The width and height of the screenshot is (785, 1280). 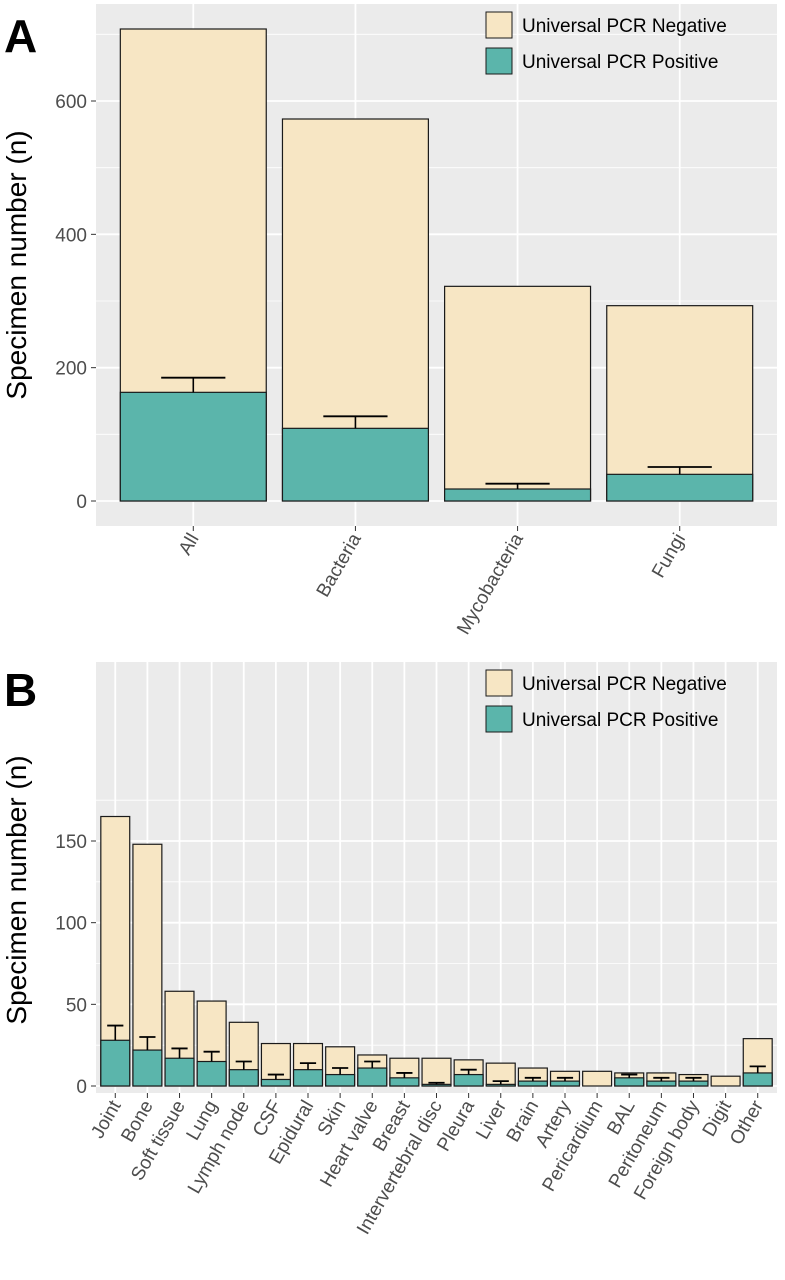 What do you see at coordinates (115, 1063) in the screenshot?
I see `bar-positive-joint` at bounding box center [115, 1063].